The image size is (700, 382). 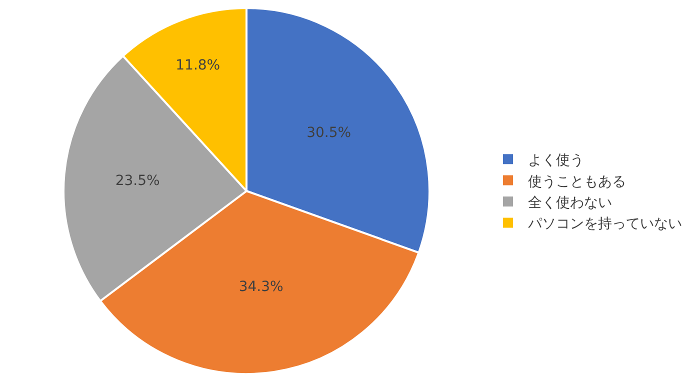 I want to click on legend-label: パソコンを持っていない, so click(x=604, y=224).